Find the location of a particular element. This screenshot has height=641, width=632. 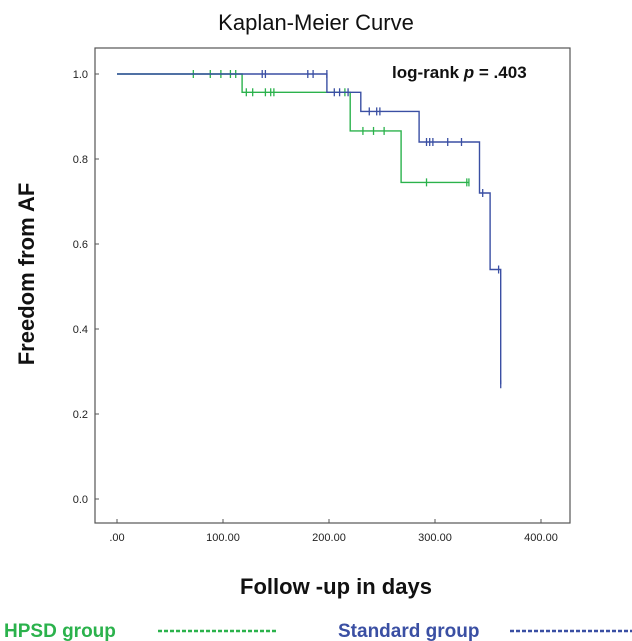

y-tick-label: 0.2 is located at coordinates (80, 415).